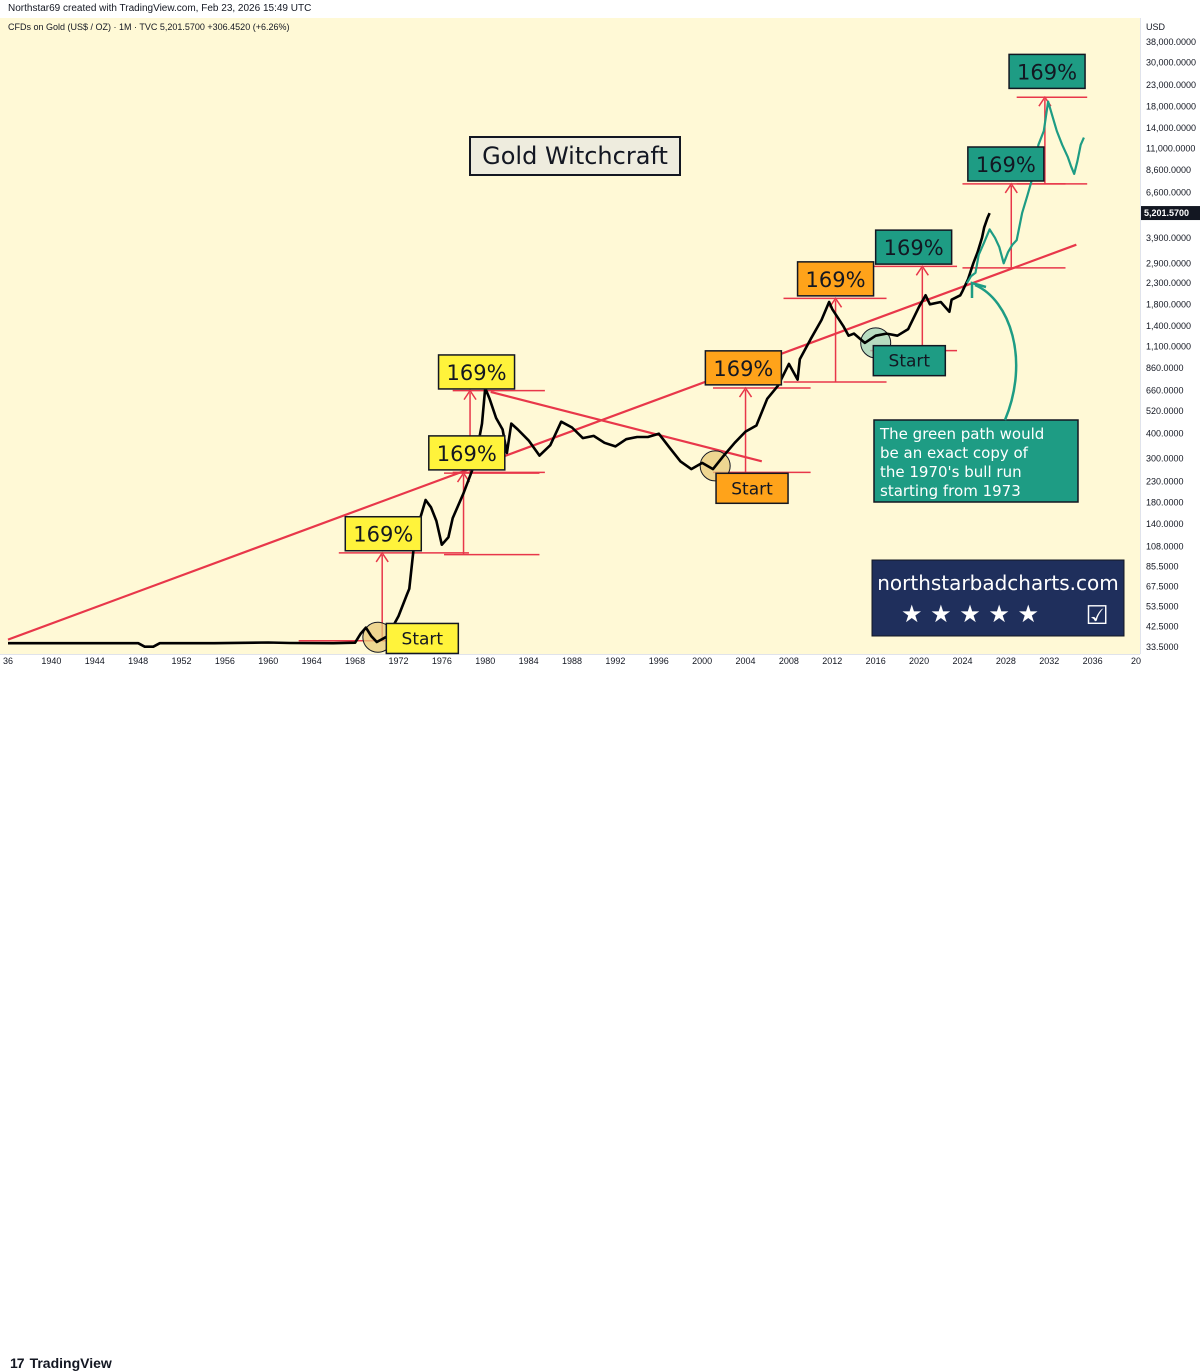  Describe the element at coordinates (1025, 192) in the screenshot. I see `projection-path` at that location.